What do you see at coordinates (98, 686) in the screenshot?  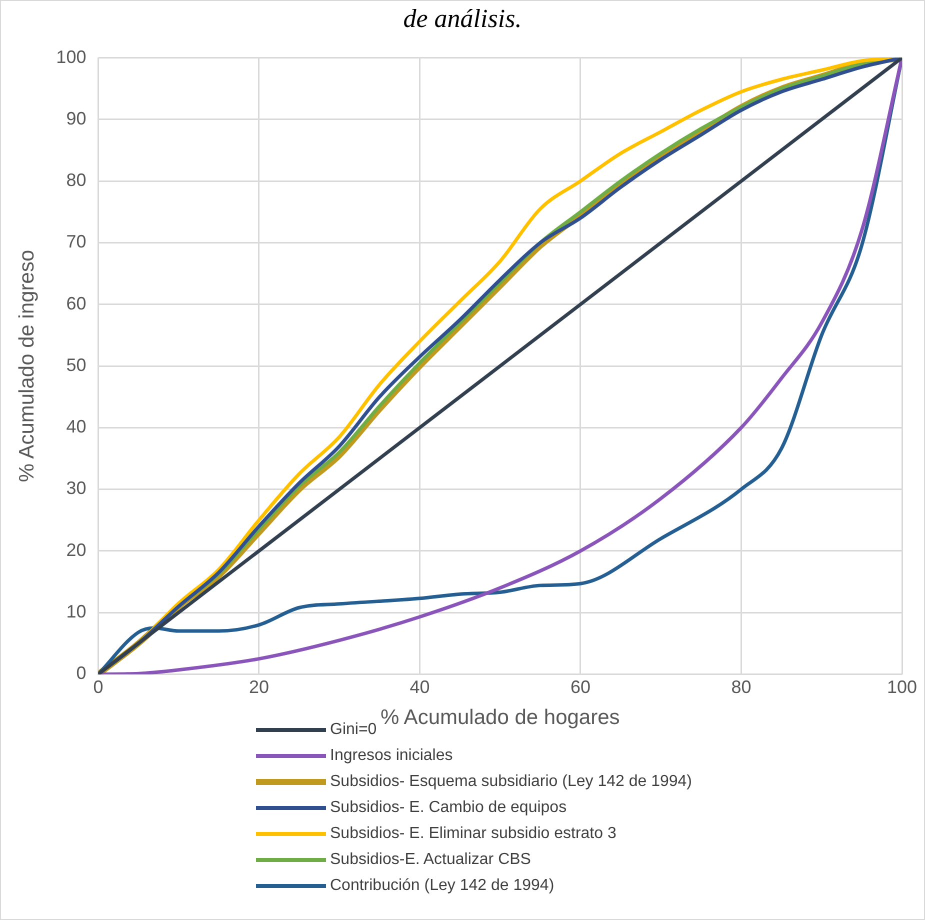 I see `x-tick-label: 0` at bounding box center [98, 686].